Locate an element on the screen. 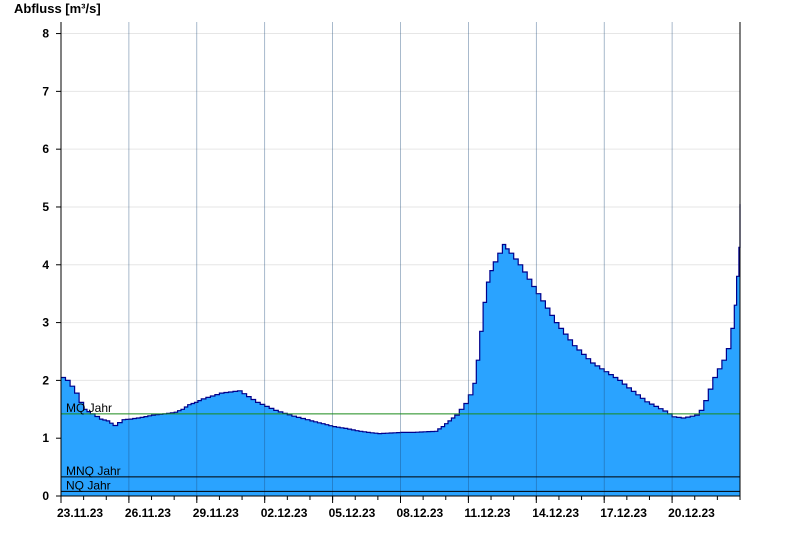 The image size is (800, 550). y-tick-label: 6 is located at coordinates (45, 149).